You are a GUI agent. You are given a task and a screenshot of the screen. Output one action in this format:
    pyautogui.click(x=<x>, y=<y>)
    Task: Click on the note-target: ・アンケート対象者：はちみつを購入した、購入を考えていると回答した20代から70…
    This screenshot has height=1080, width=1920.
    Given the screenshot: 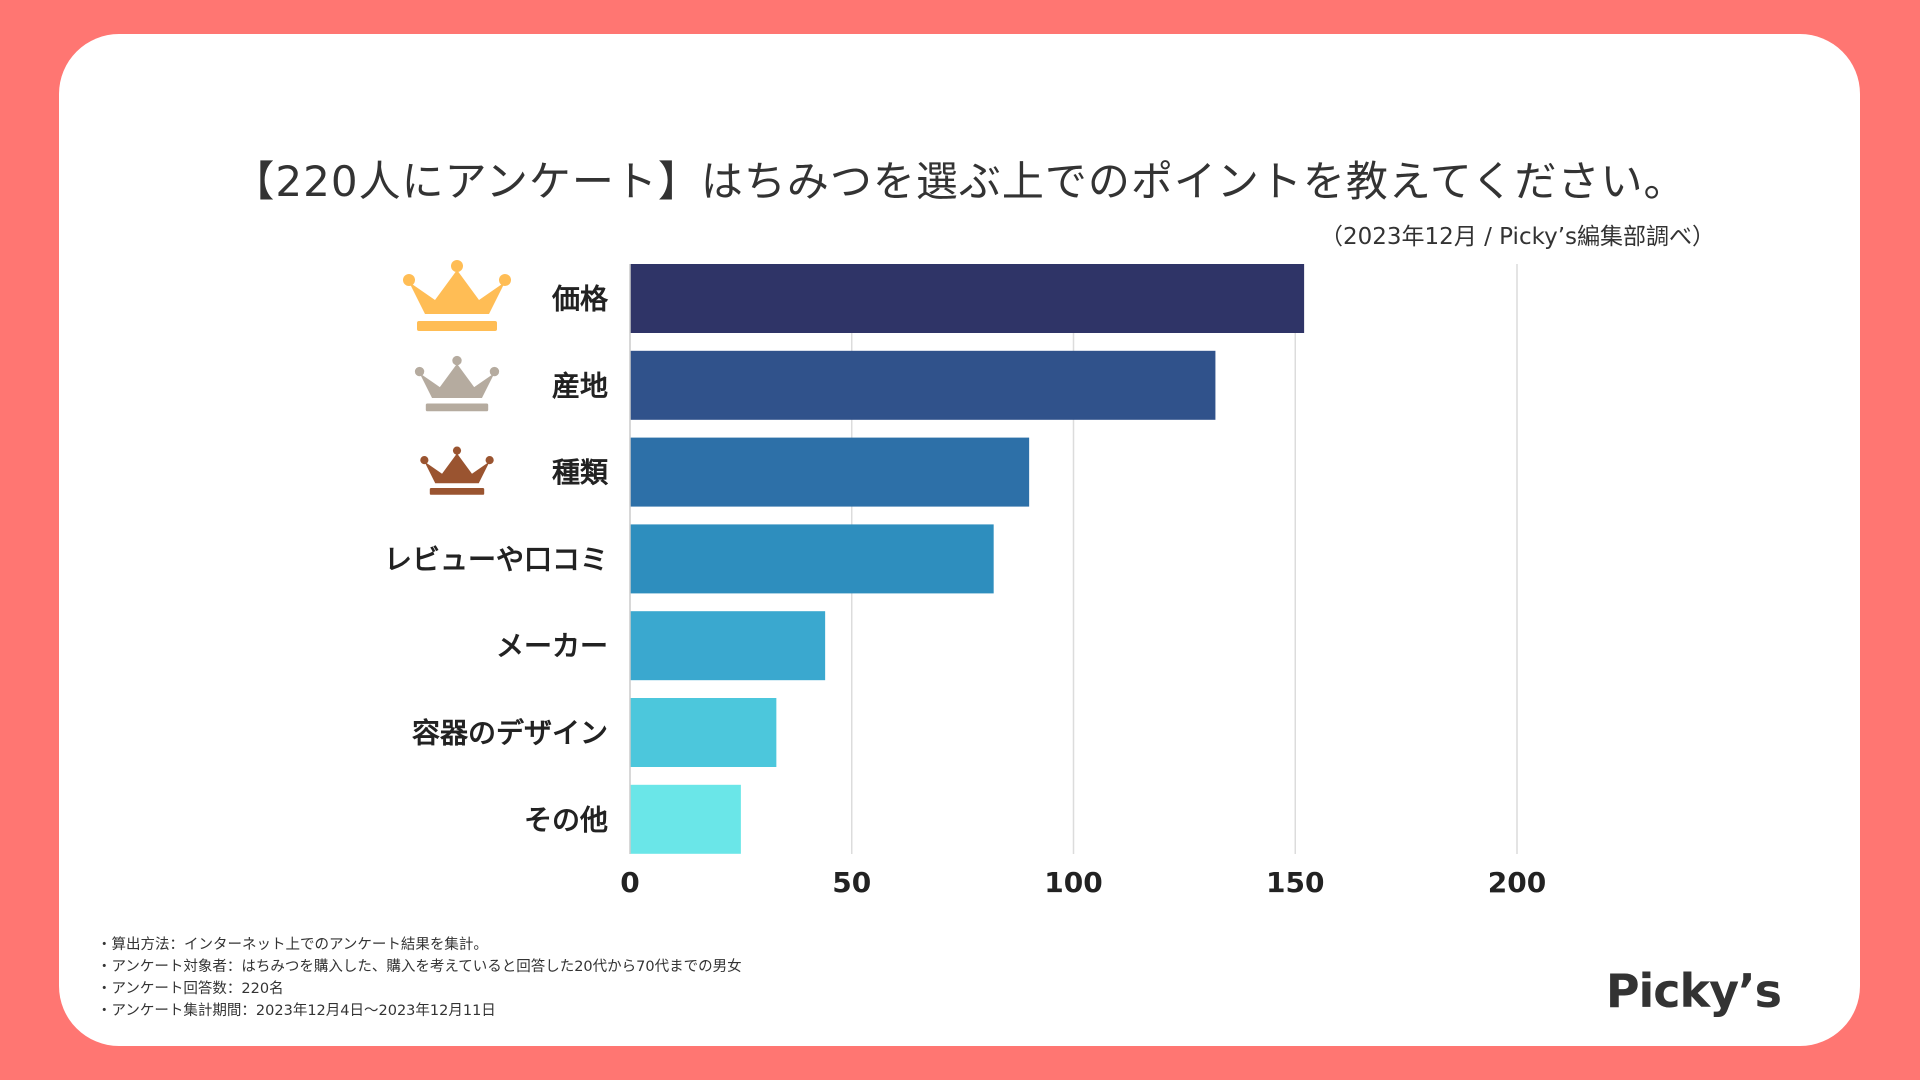 What is the action you would take?
    pyautogui.click(x=419, y=967)
    